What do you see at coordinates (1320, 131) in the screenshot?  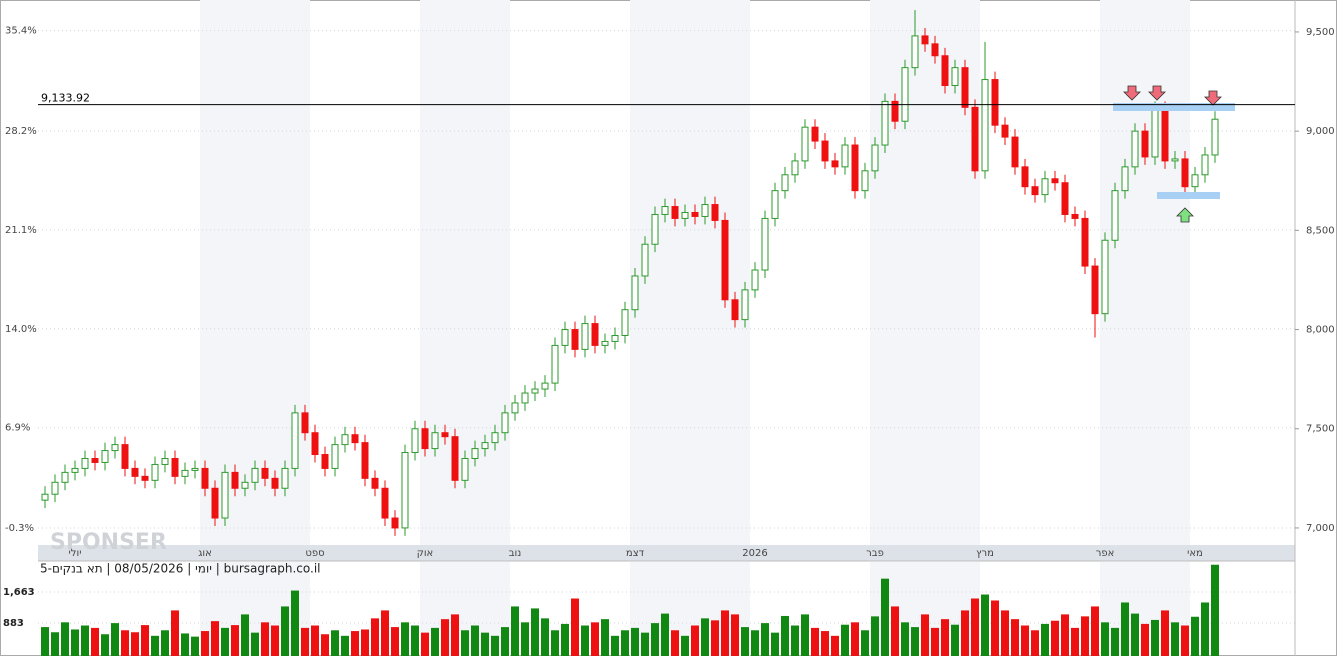 I see `y-tick-label: 9,000` at bounding box center [1320, 131].